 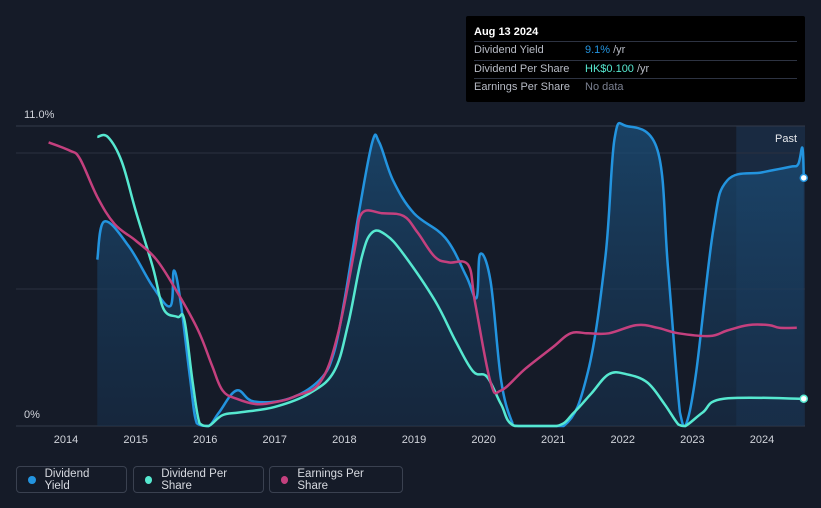 I want to click on x-tick-label: 2019, so click(x=414, y=440).